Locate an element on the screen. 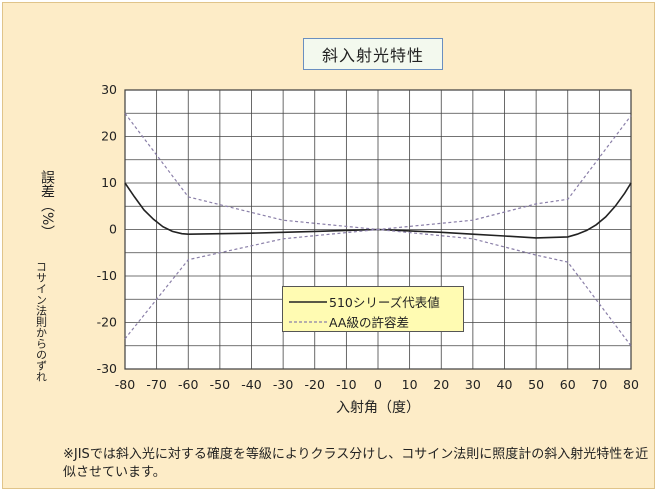  x-tick-label: 60 is located at coordinates (568, 384).